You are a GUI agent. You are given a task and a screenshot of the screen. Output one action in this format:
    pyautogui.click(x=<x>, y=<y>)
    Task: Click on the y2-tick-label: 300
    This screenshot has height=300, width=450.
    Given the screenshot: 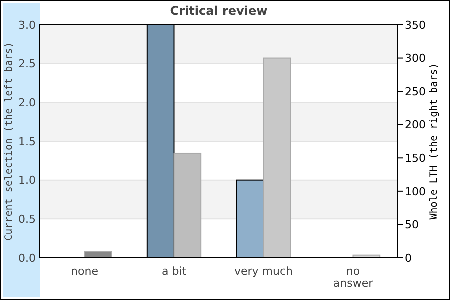 What is the action you would take?
    pyautogui.click(x=415, y=59)
    